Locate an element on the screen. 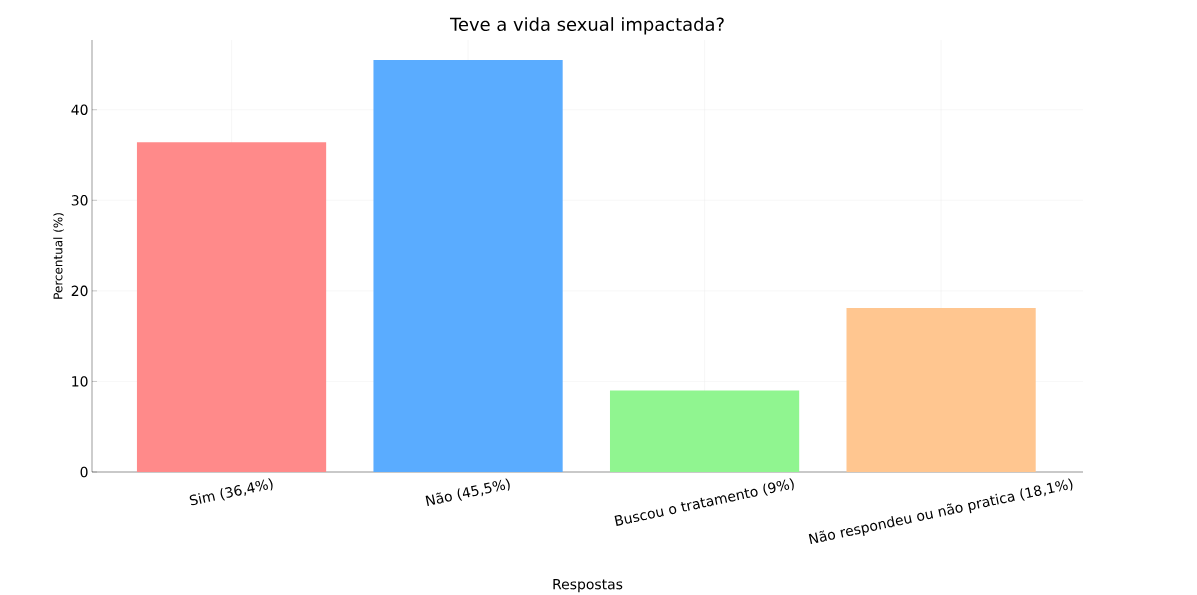 The width and height of the screenshot is (1197, 595). y-tick-label: 0 is located at coordinates (84, 472).